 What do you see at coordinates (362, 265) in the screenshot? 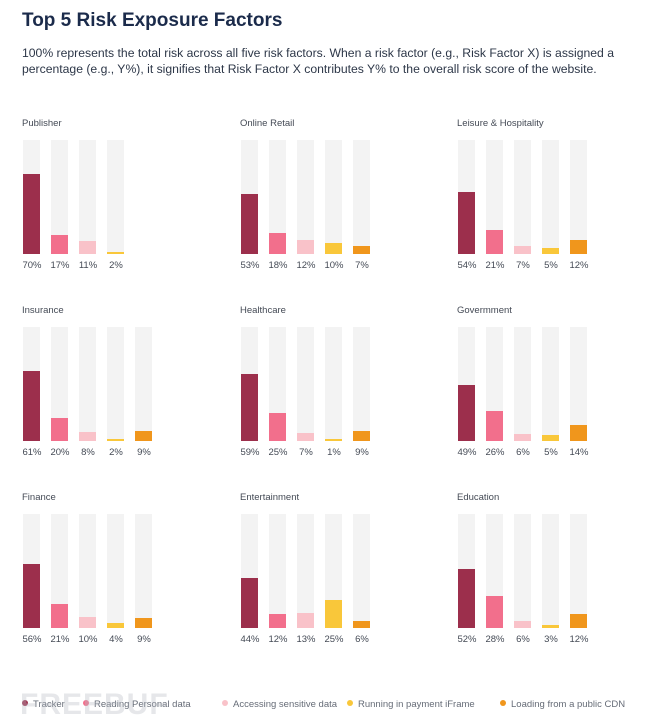
I see `data-label-loading-from-a-public-cdn: 7%` at bounding box center [362, 265].